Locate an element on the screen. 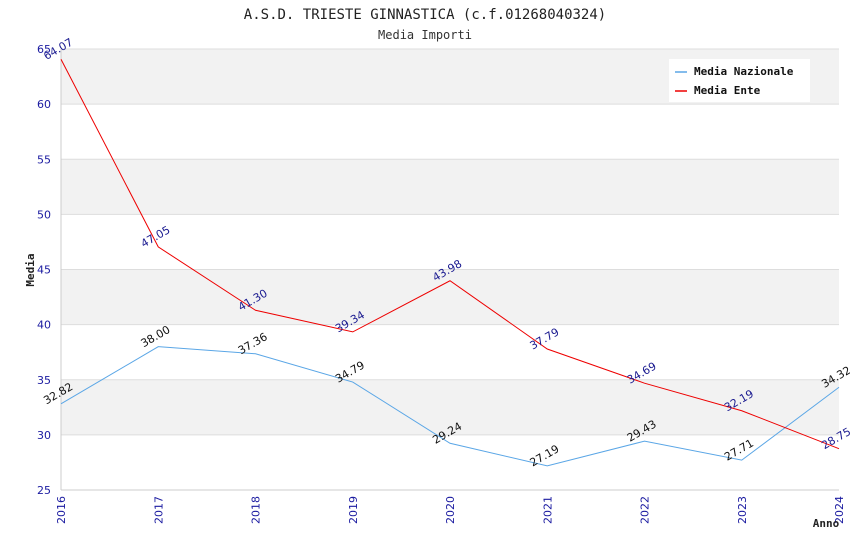 This screenshot has height=550, width=850. y-tick-label: 40 is located at coordinates (44, 325).